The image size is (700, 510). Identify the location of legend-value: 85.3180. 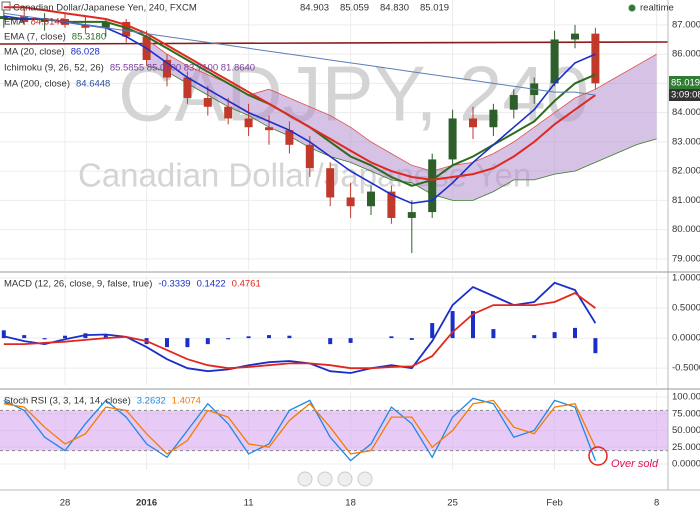
(89, 37).